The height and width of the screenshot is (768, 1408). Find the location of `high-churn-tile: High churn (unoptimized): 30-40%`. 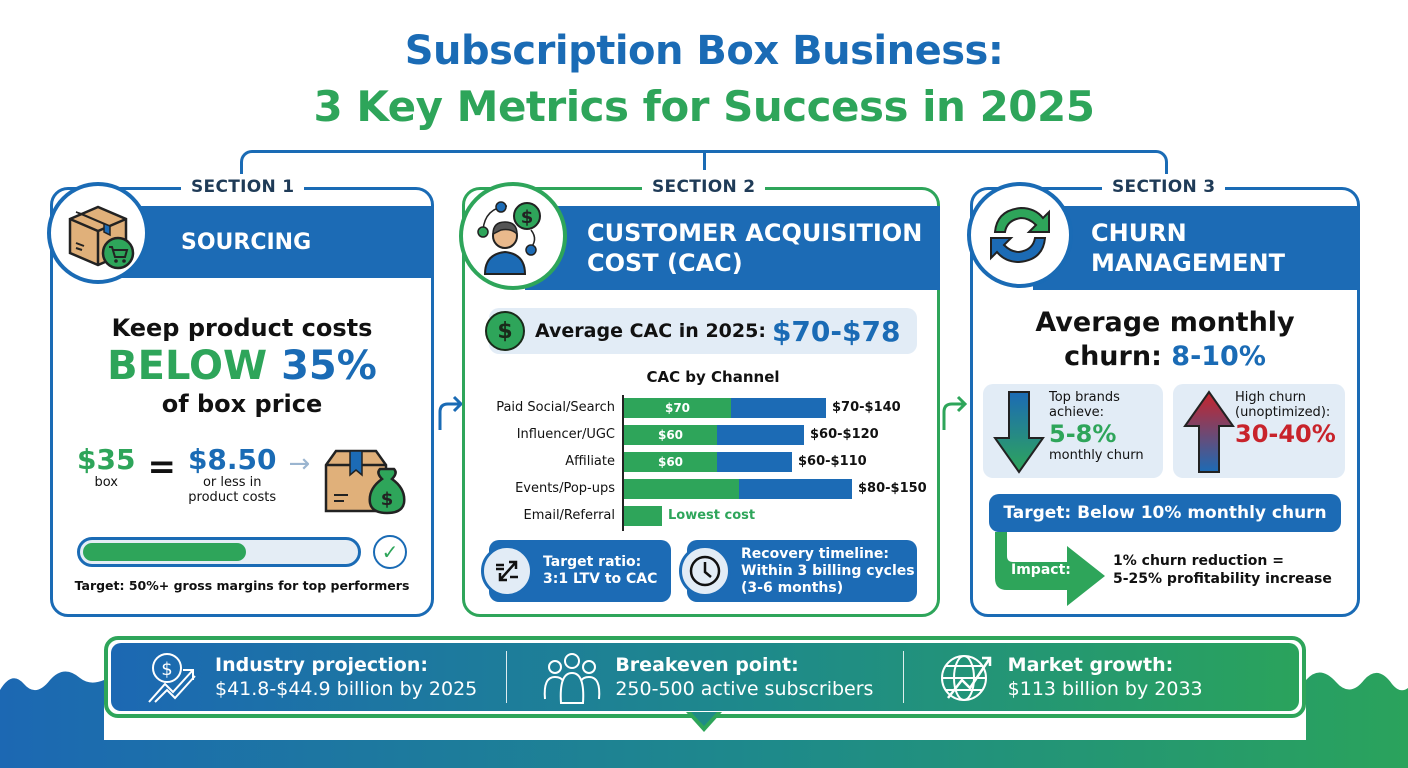

high-churn-tile: High churn (unoptimized): 30-40% is located at coordinates (1259, 431).